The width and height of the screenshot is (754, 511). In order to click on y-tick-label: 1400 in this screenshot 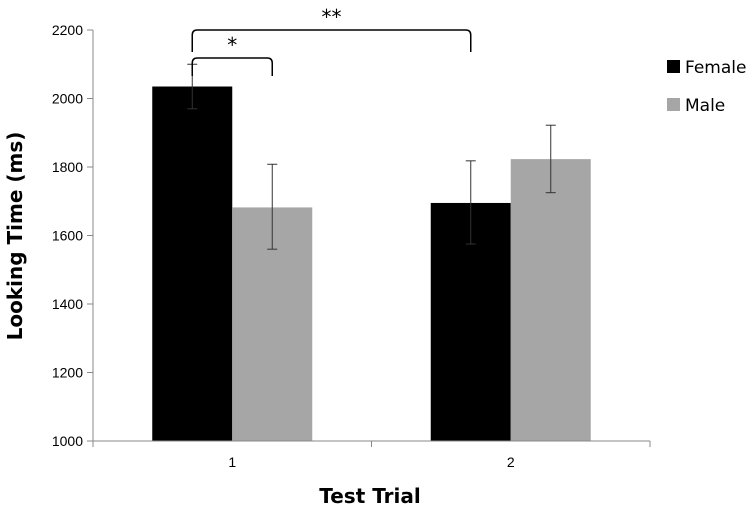, I will do `click(67, 304)`.